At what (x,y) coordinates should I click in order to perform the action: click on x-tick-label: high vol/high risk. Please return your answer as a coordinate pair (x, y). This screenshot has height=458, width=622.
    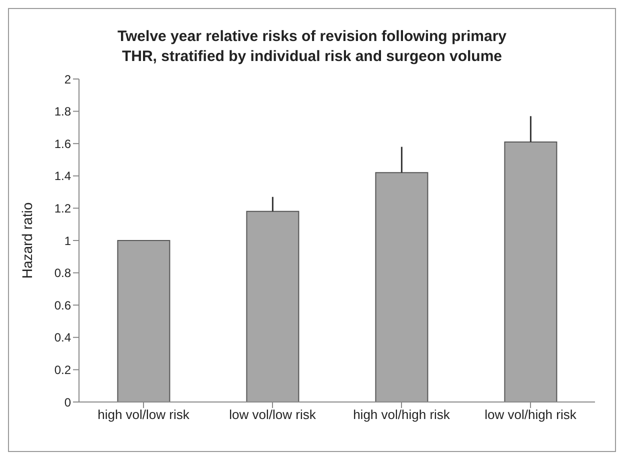
    Looking at the image, I should click on (401, 414).